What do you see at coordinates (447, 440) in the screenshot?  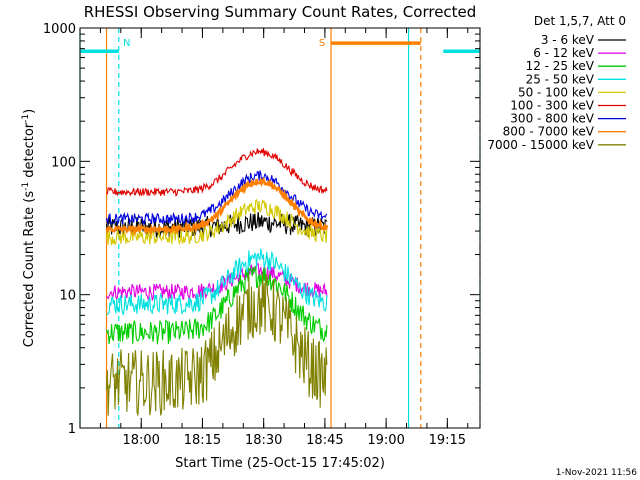 I see `x-tick-label: 19:15` at bounding box center [447, 440].